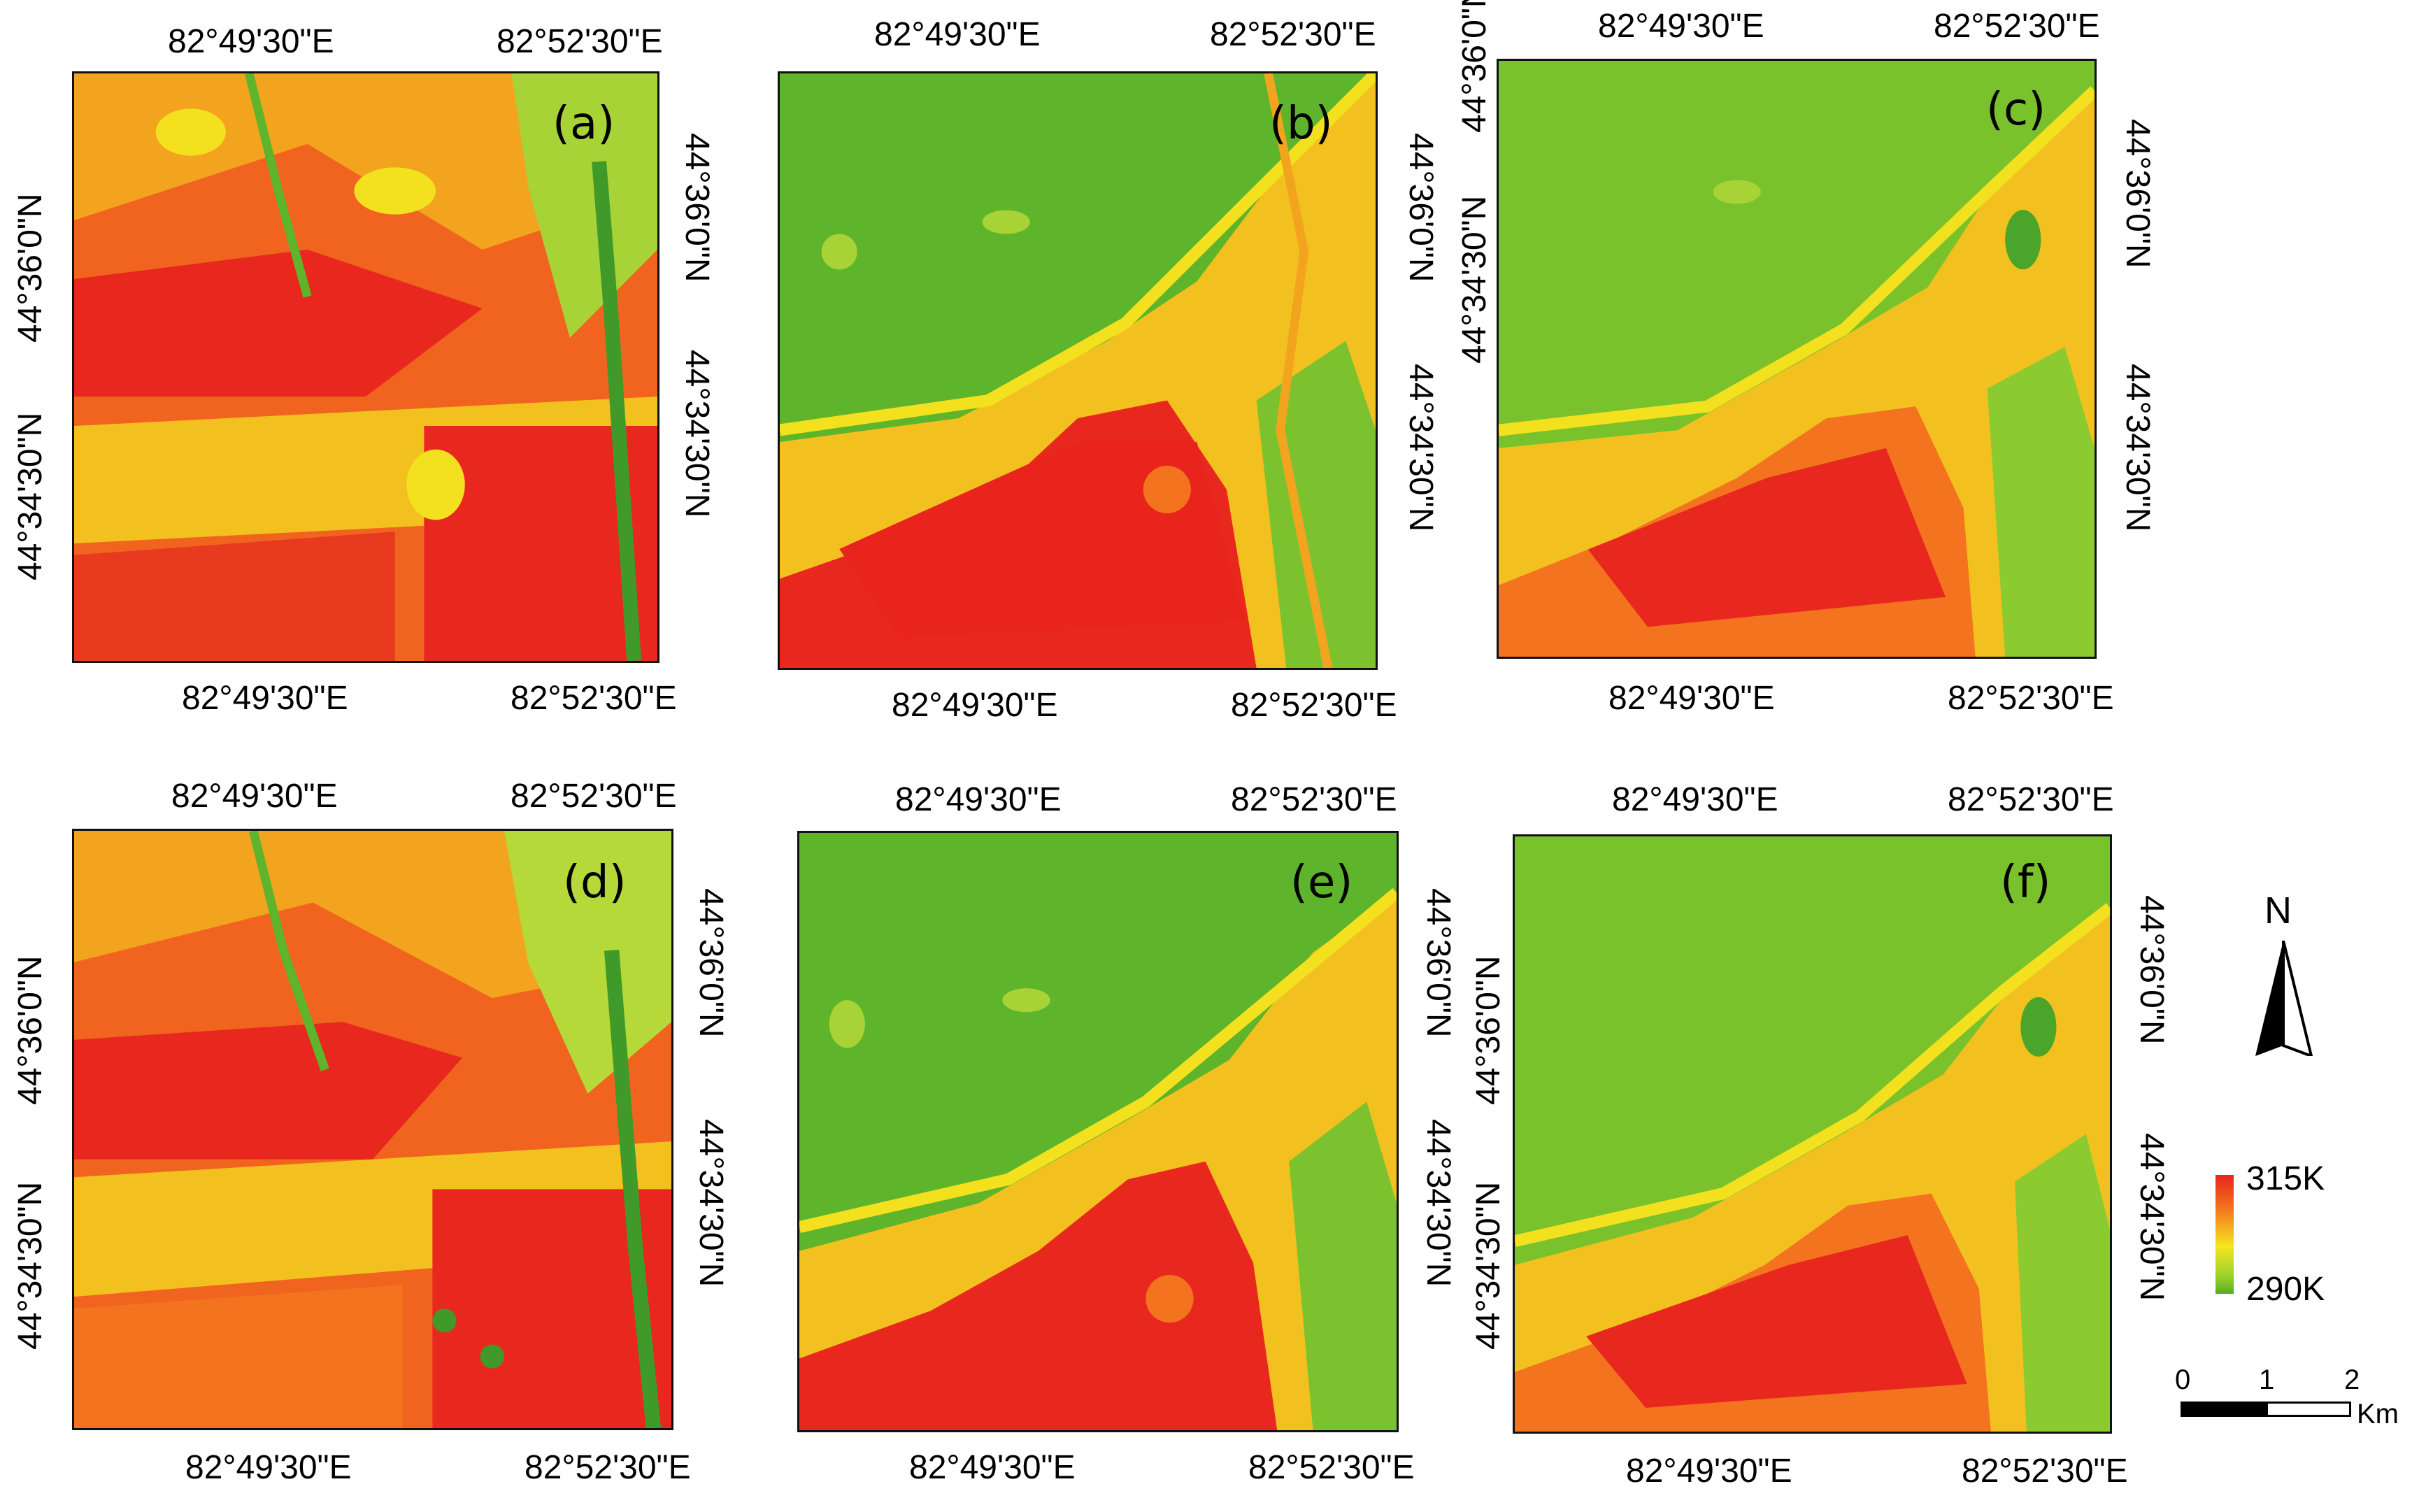 This screenshot has width=2426, height=1512. What do you see at coordinates (2278, 911) in the screenshot?
I see `north-label: N` at bounding box center [2278, 911].